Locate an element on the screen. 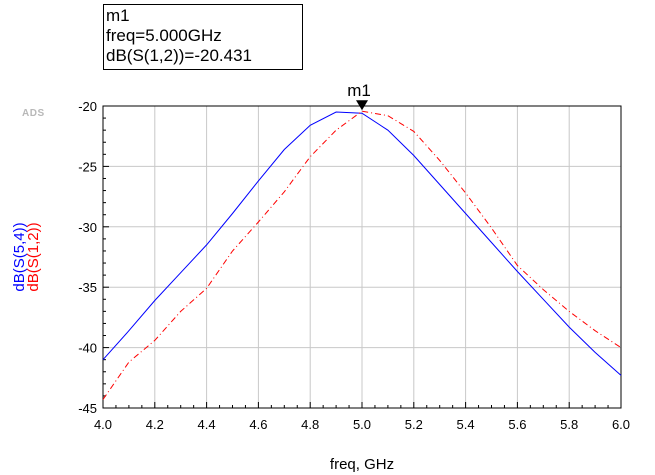 The height and width of the screenshot is (475, 655). x-tick-label: 4.0 is located at coordinates (103, 424).